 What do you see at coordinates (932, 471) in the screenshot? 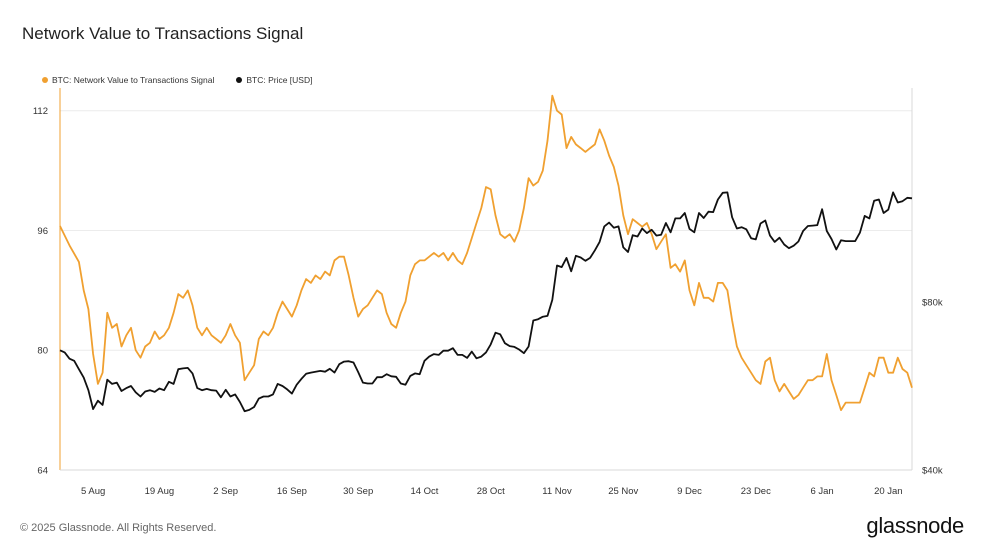
I see `y-tick-right-0: $40k` at bounding box center [932, 471].